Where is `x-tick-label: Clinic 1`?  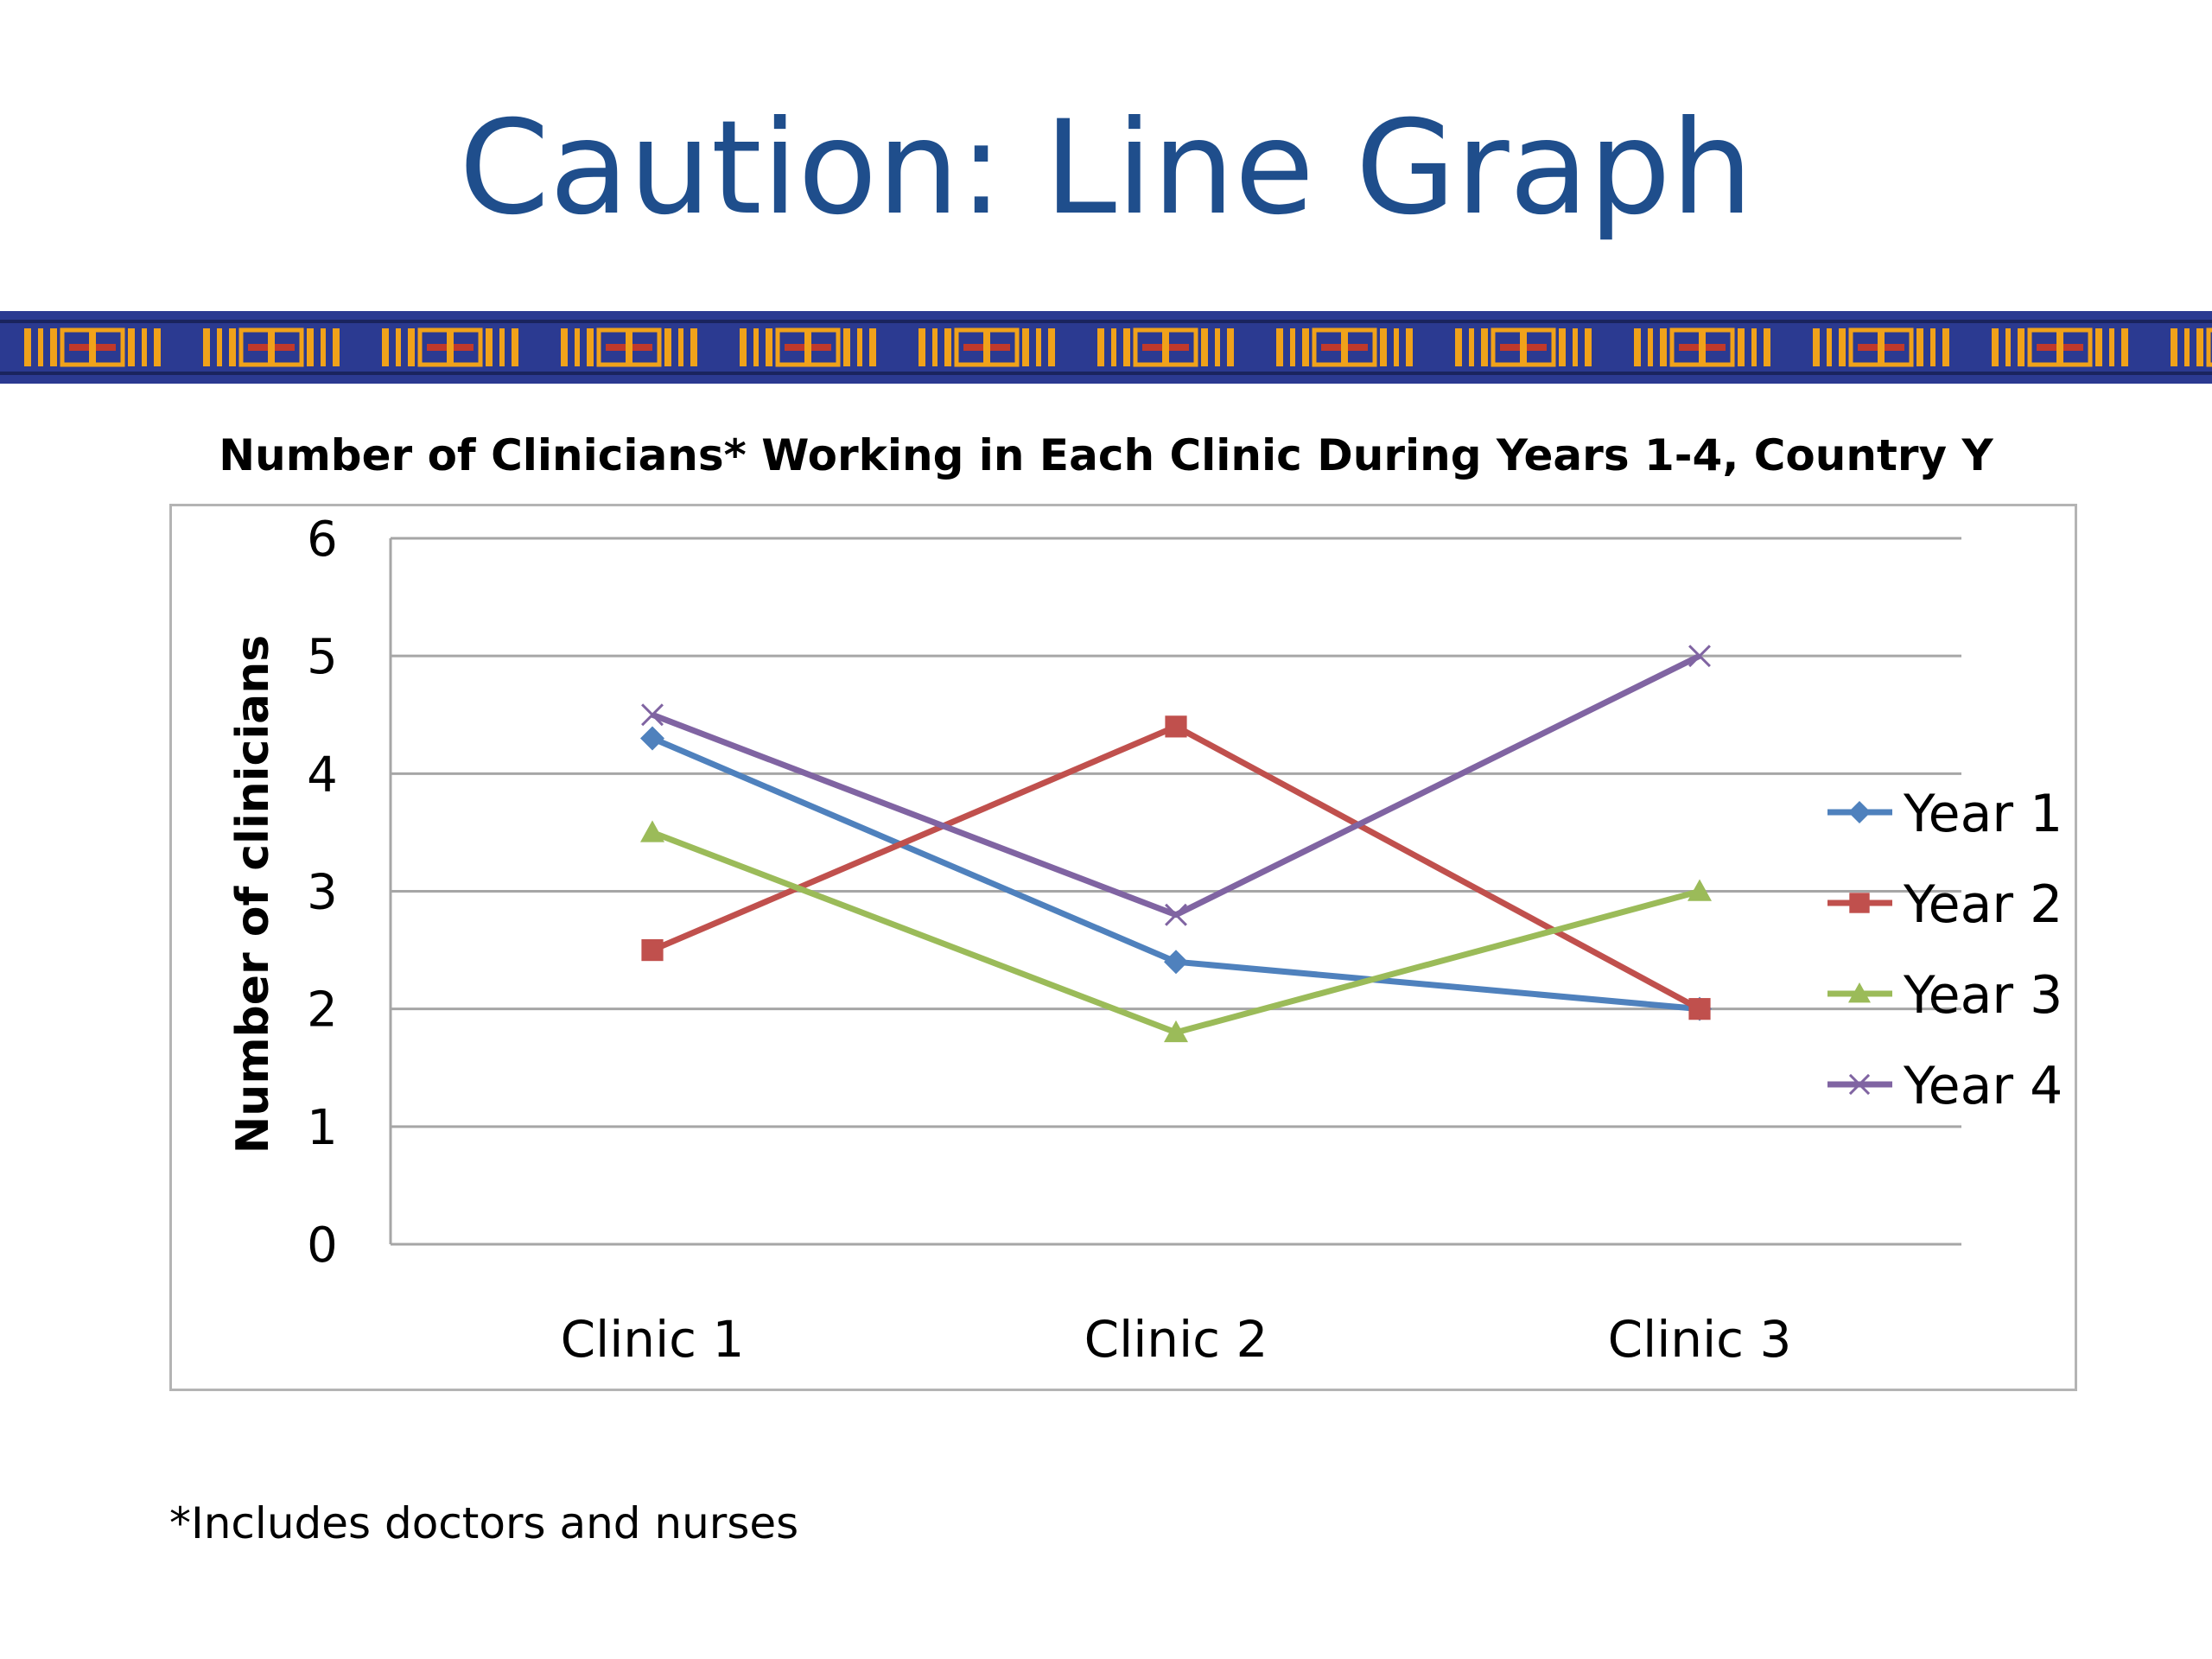 x-tick-label: Clinic 1 is located at coordinates (653, 1339).